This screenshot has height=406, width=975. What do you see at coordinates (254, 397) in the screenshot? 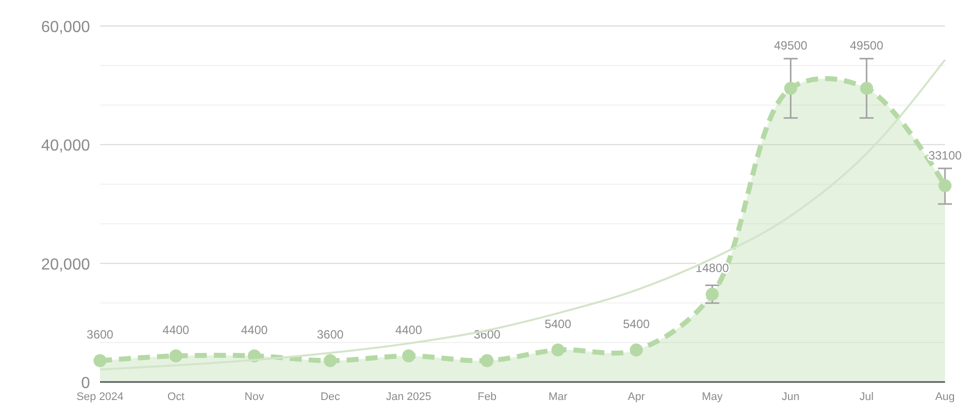
I see `x-tick-label: Nov` at bounding box center [254, 397].